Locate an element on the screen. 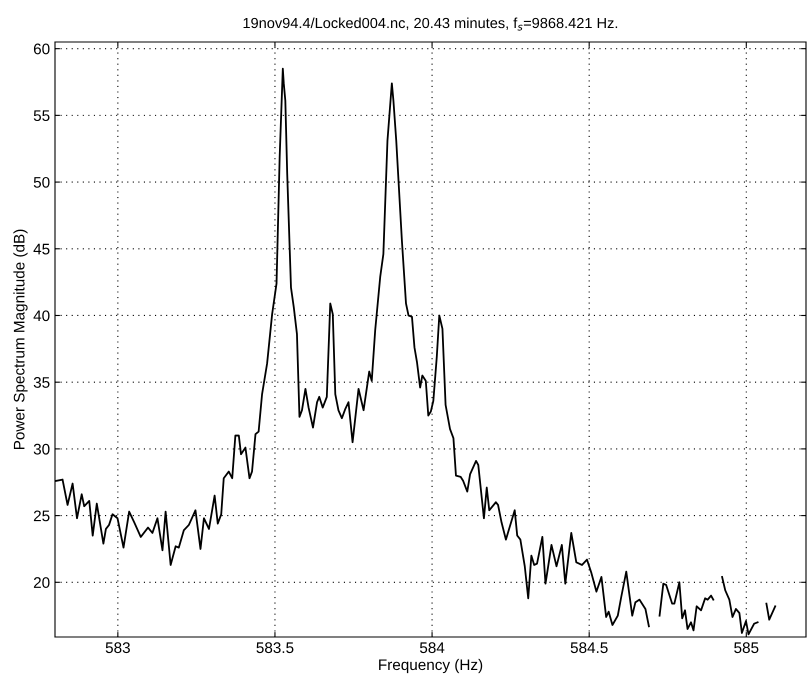 This screenshot has width=807, height=685. x-tick-label: 583.5 is located at coordinates (275, 648).